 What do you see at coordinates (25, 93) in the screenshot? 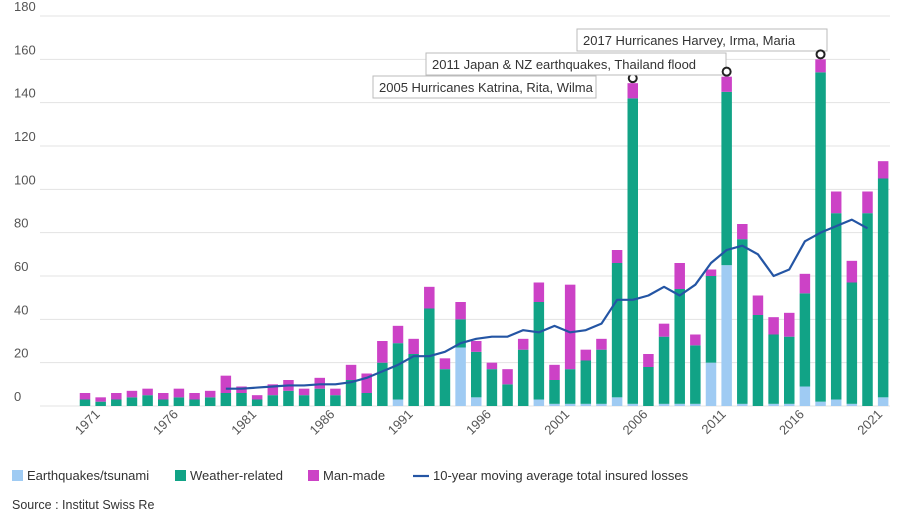
I see `y-tick-label: 140` at bounding box center [25, 93].